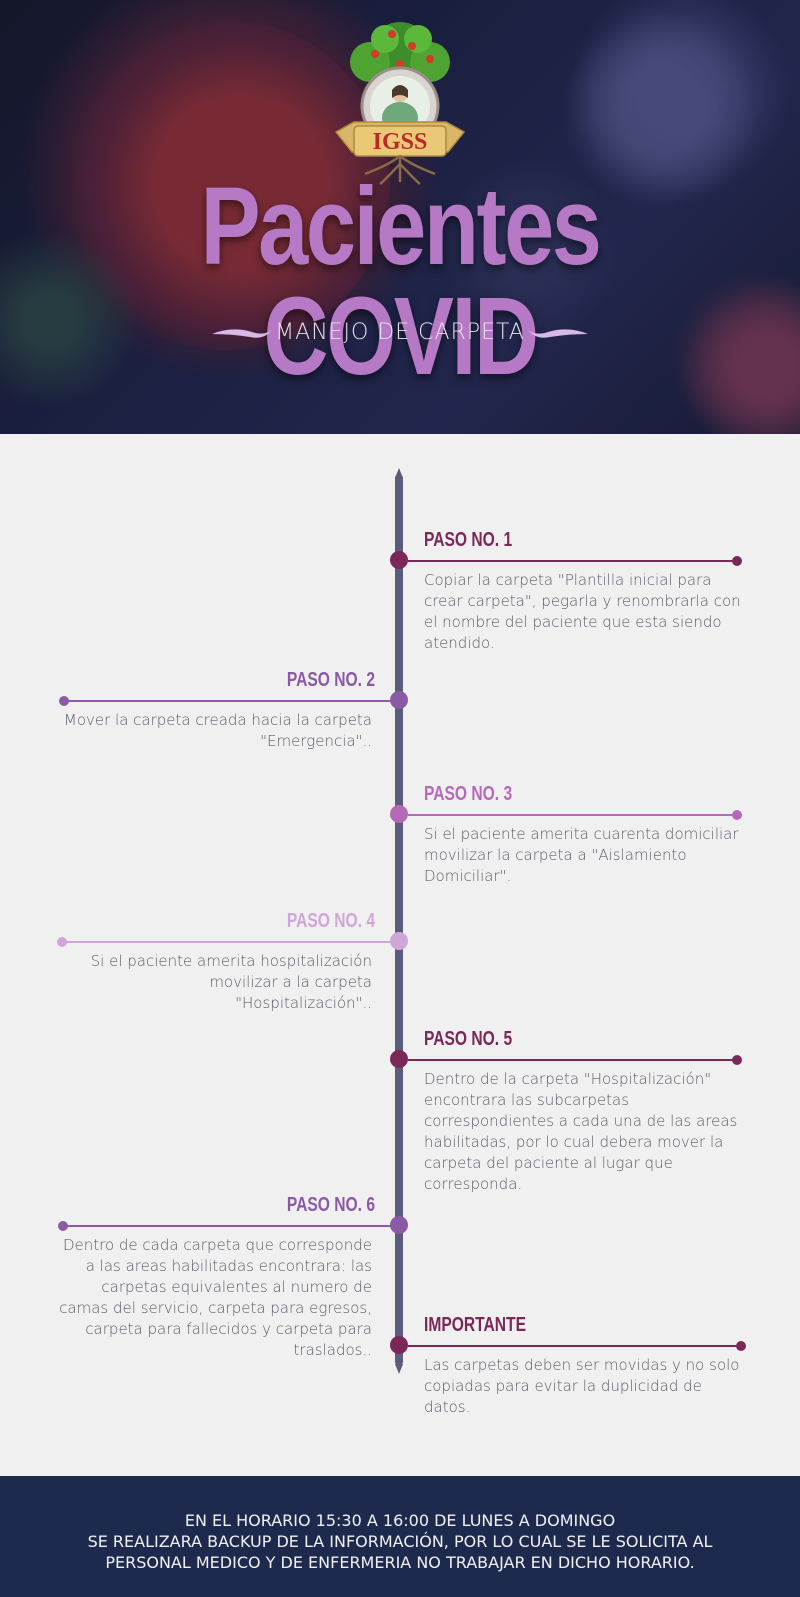  What do you see at coordinates (330, 680) in the screenshot?
I see `step-title: PASO NO. 2` at bounding box center [330, 680].